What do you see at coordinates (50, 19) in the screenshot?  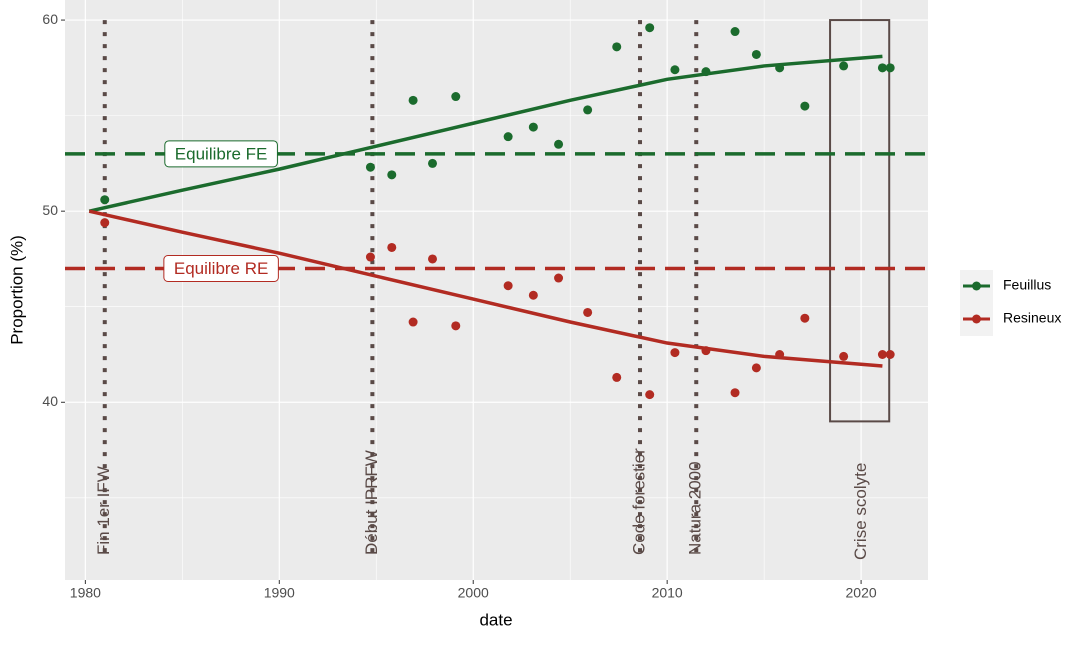 I see `y-tick-label: 60` at bounding box center [50, 19].